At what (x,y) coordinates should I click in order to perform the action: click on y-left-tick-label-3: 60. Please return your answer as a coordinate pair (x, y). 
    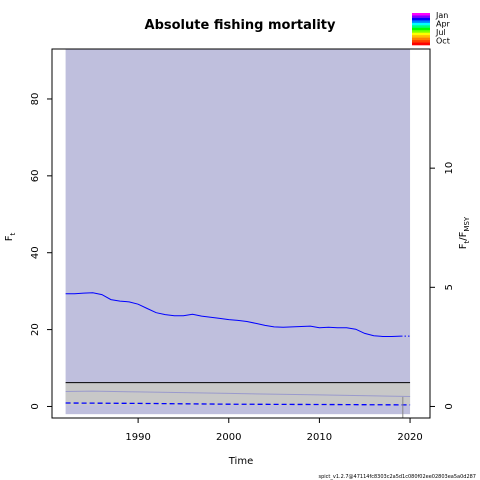
    Looking at the image, I should click on (35, 175).